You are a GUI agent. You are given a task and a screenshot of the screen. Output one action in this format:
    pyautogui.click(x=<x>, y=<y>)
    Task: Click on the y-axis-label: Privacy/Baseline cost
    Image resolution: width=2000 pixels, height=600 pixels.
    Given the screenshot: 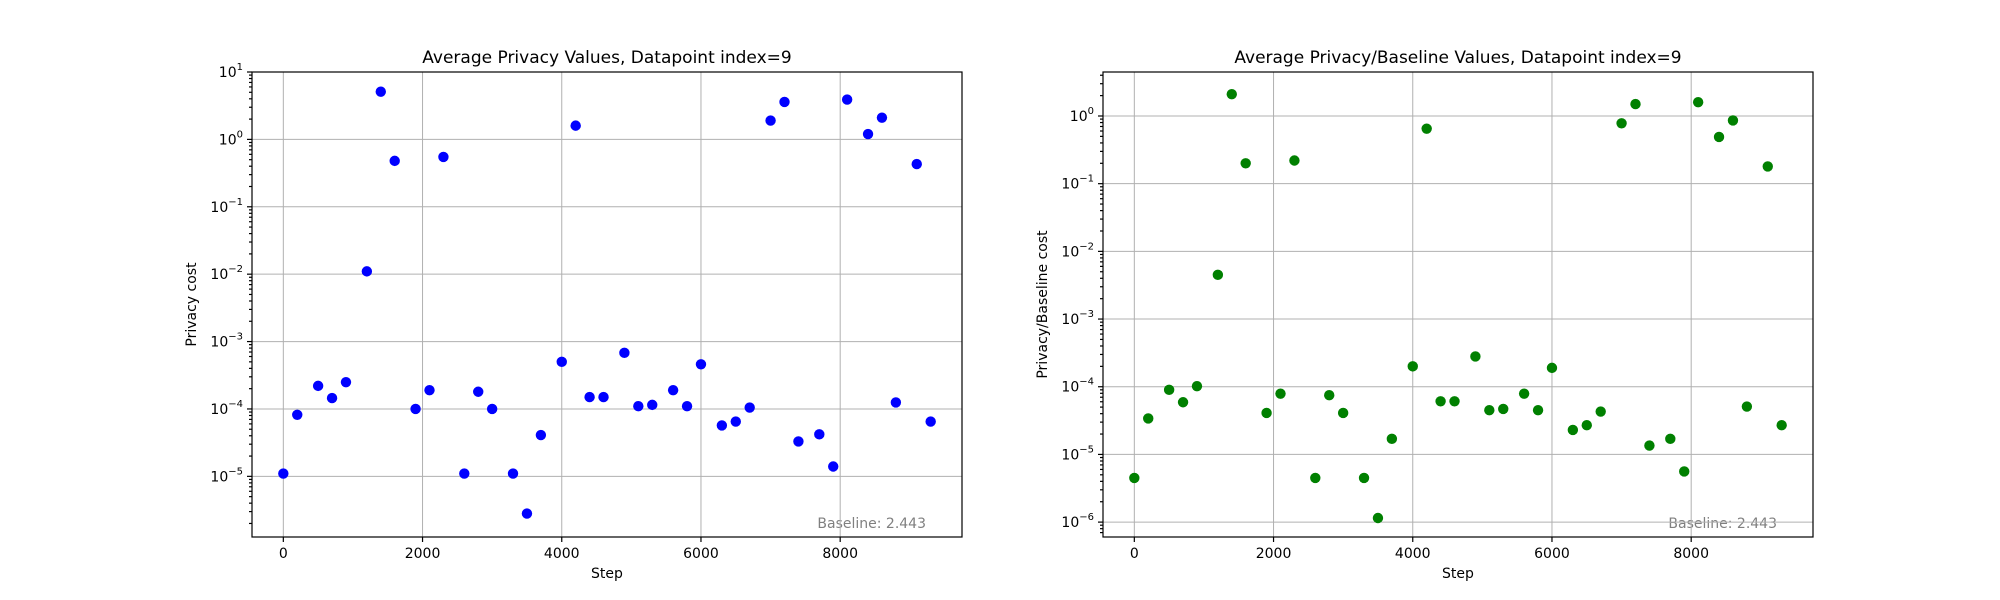 What is the action you would take?
    pyautogui.click(x=1043, y=304)
    